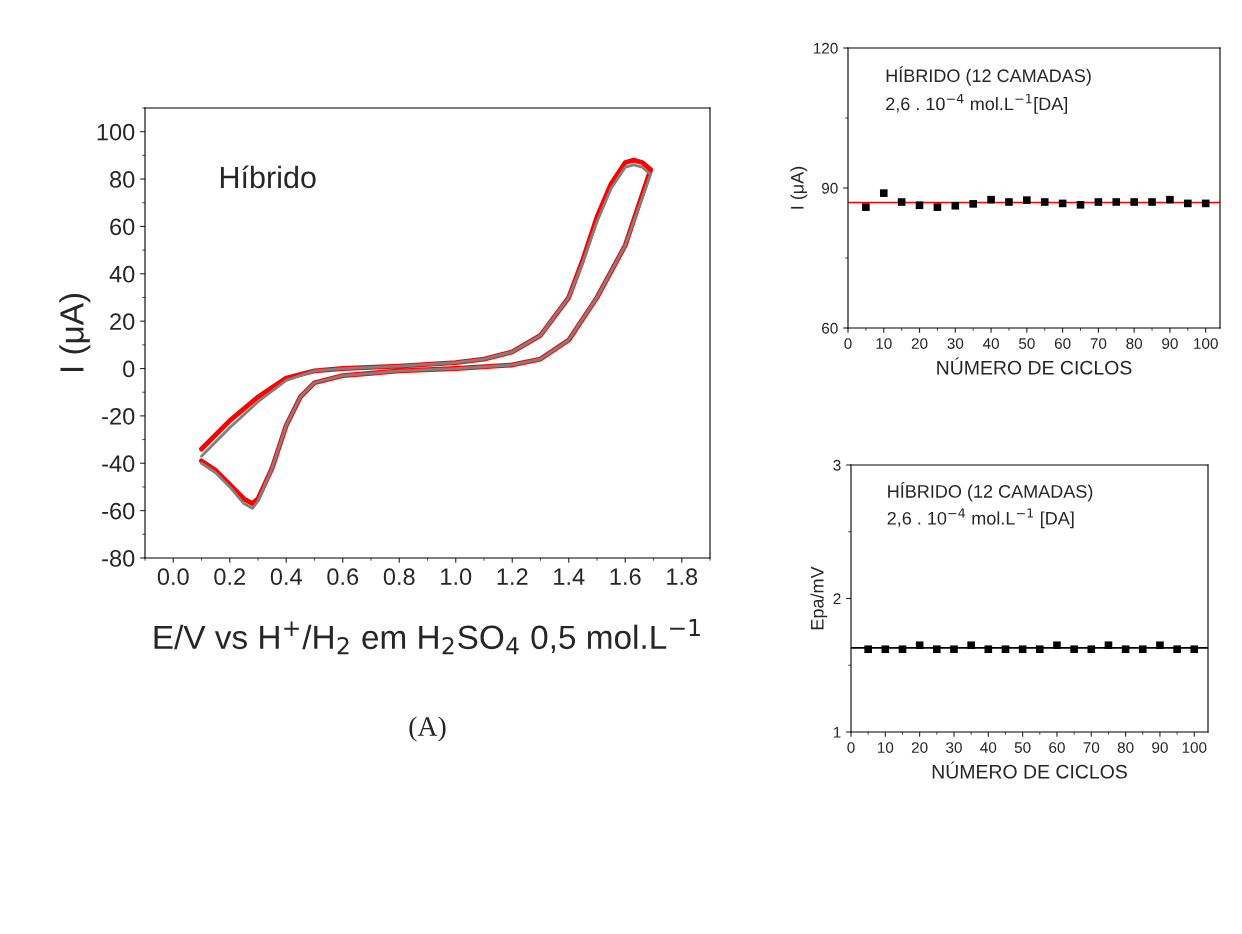 The image size is (1242, 934). I want to click on y-tick-label: 3, so click(837, 465).